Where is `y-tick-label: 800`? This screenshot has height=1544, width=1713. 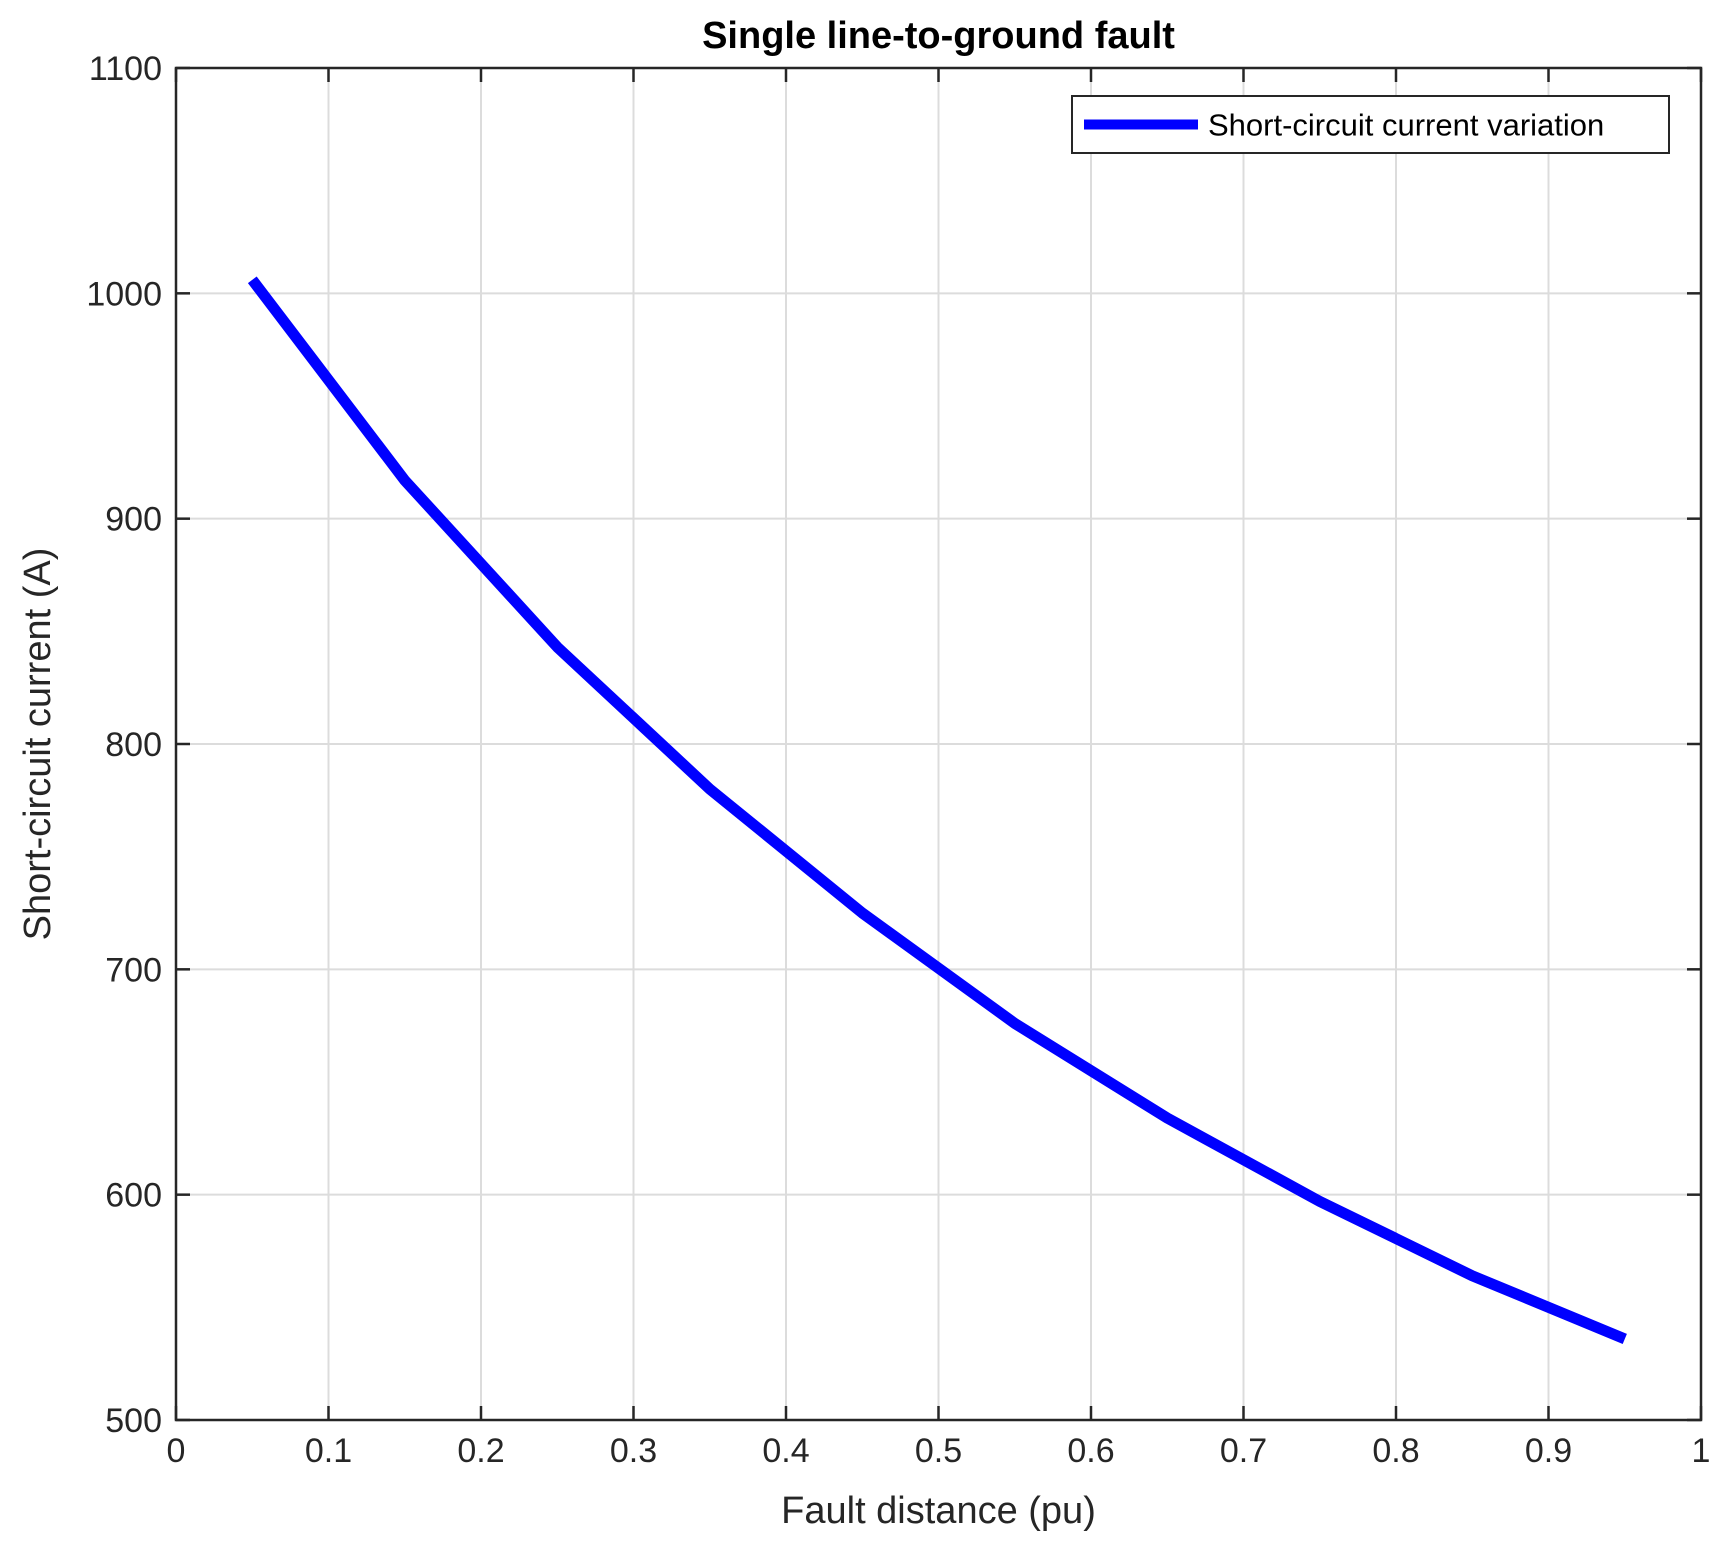 y-tick-label: 800 is located at coordinates (133, 745).